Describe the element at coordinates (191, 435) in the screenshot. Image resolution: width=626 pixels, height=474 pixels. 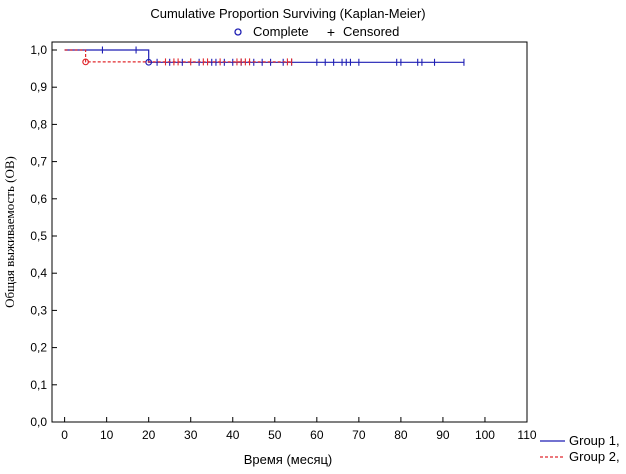
I see `x-tick-label: 30` at that location.